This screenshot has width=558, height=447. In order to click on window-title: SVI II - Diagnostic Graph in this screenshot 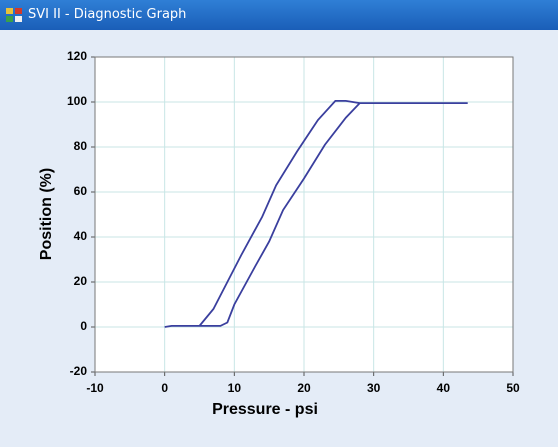, I will do `click(107, 14)`.